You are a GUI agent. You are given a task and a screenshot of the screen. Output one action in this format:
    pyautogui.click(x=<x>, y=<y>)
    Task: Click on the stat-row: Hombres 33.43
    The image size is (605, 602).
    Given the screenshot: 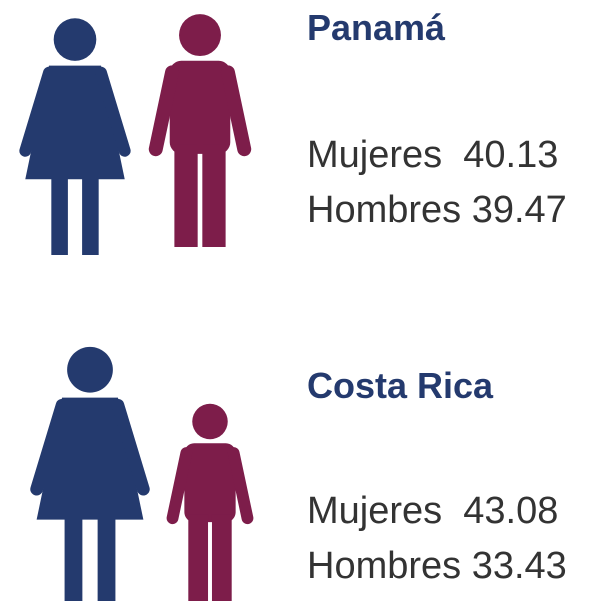 What is the action you would take?
    pyautogui.click(x=437, y=566)
    